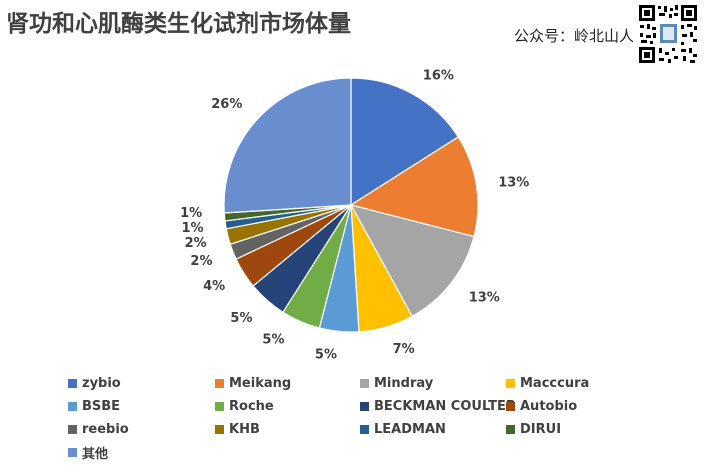 Image resolution: width=706 pixels, height=471 pixels. What do you see at coordinates (141, 429) in the screenshot?
I see `legend-item: reebio` at bounding box center [141, 429].